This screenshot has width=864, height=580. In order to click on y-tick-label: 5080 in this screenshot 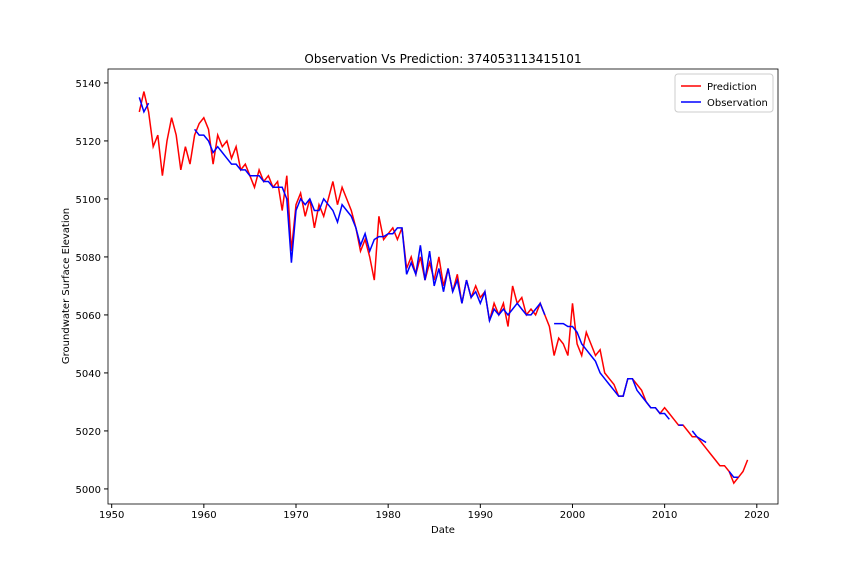, I will do `click(88, 258)`.